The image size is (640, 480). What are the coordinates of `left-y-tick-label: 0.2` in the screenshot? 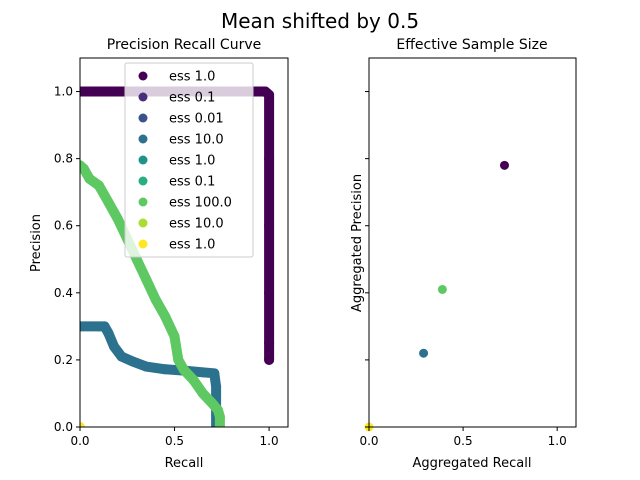 It's located at (63, 360).